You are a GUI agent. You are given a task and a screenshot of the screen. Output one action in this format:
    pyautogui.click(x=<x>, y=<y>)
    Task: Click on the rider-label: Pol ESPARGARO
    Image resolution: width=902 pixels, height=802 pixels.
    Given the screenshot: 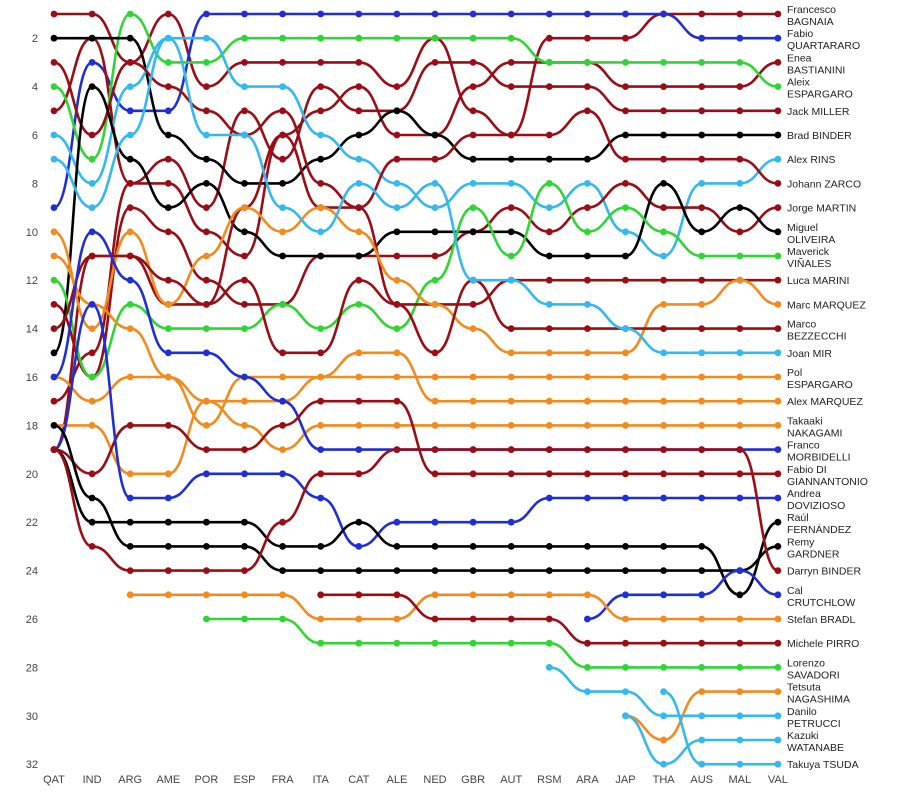 What is the action you would take?
    pyautogui.click(x=820, y=379)
    